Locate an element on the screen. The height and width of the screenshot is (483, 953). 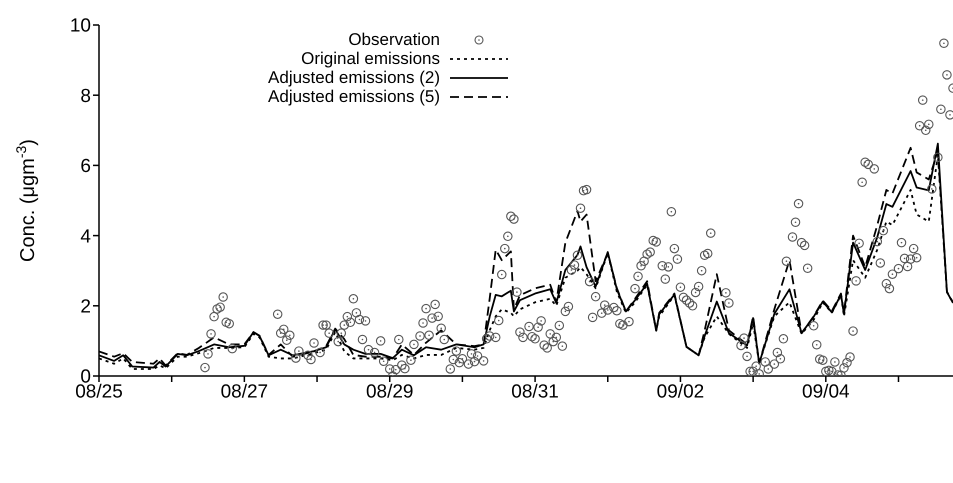
legend-label: Original emissions is located at coordinates (370, 58).